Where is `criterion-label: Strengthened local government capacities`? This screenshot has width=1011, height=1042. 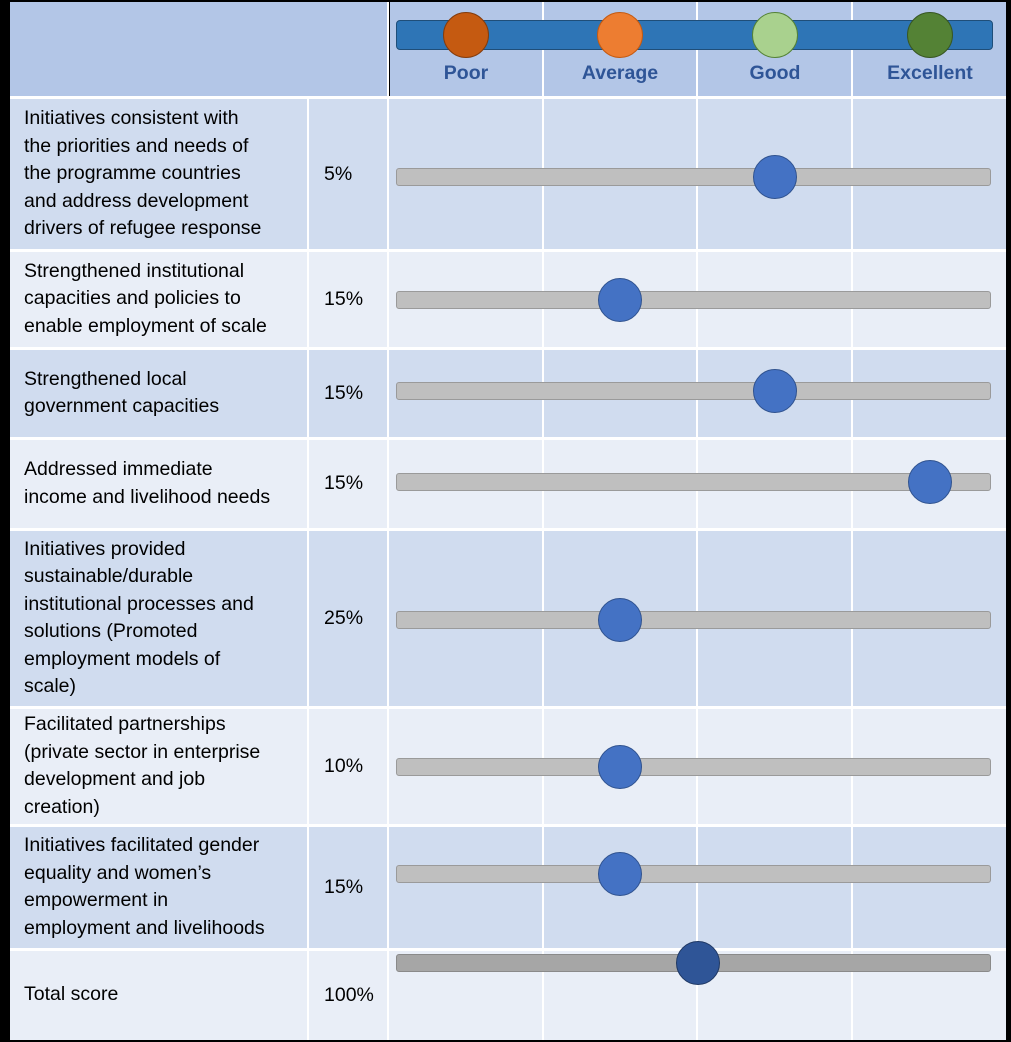
criterion-label: Strengthened local government capacities is located at coordinates (122, 392).